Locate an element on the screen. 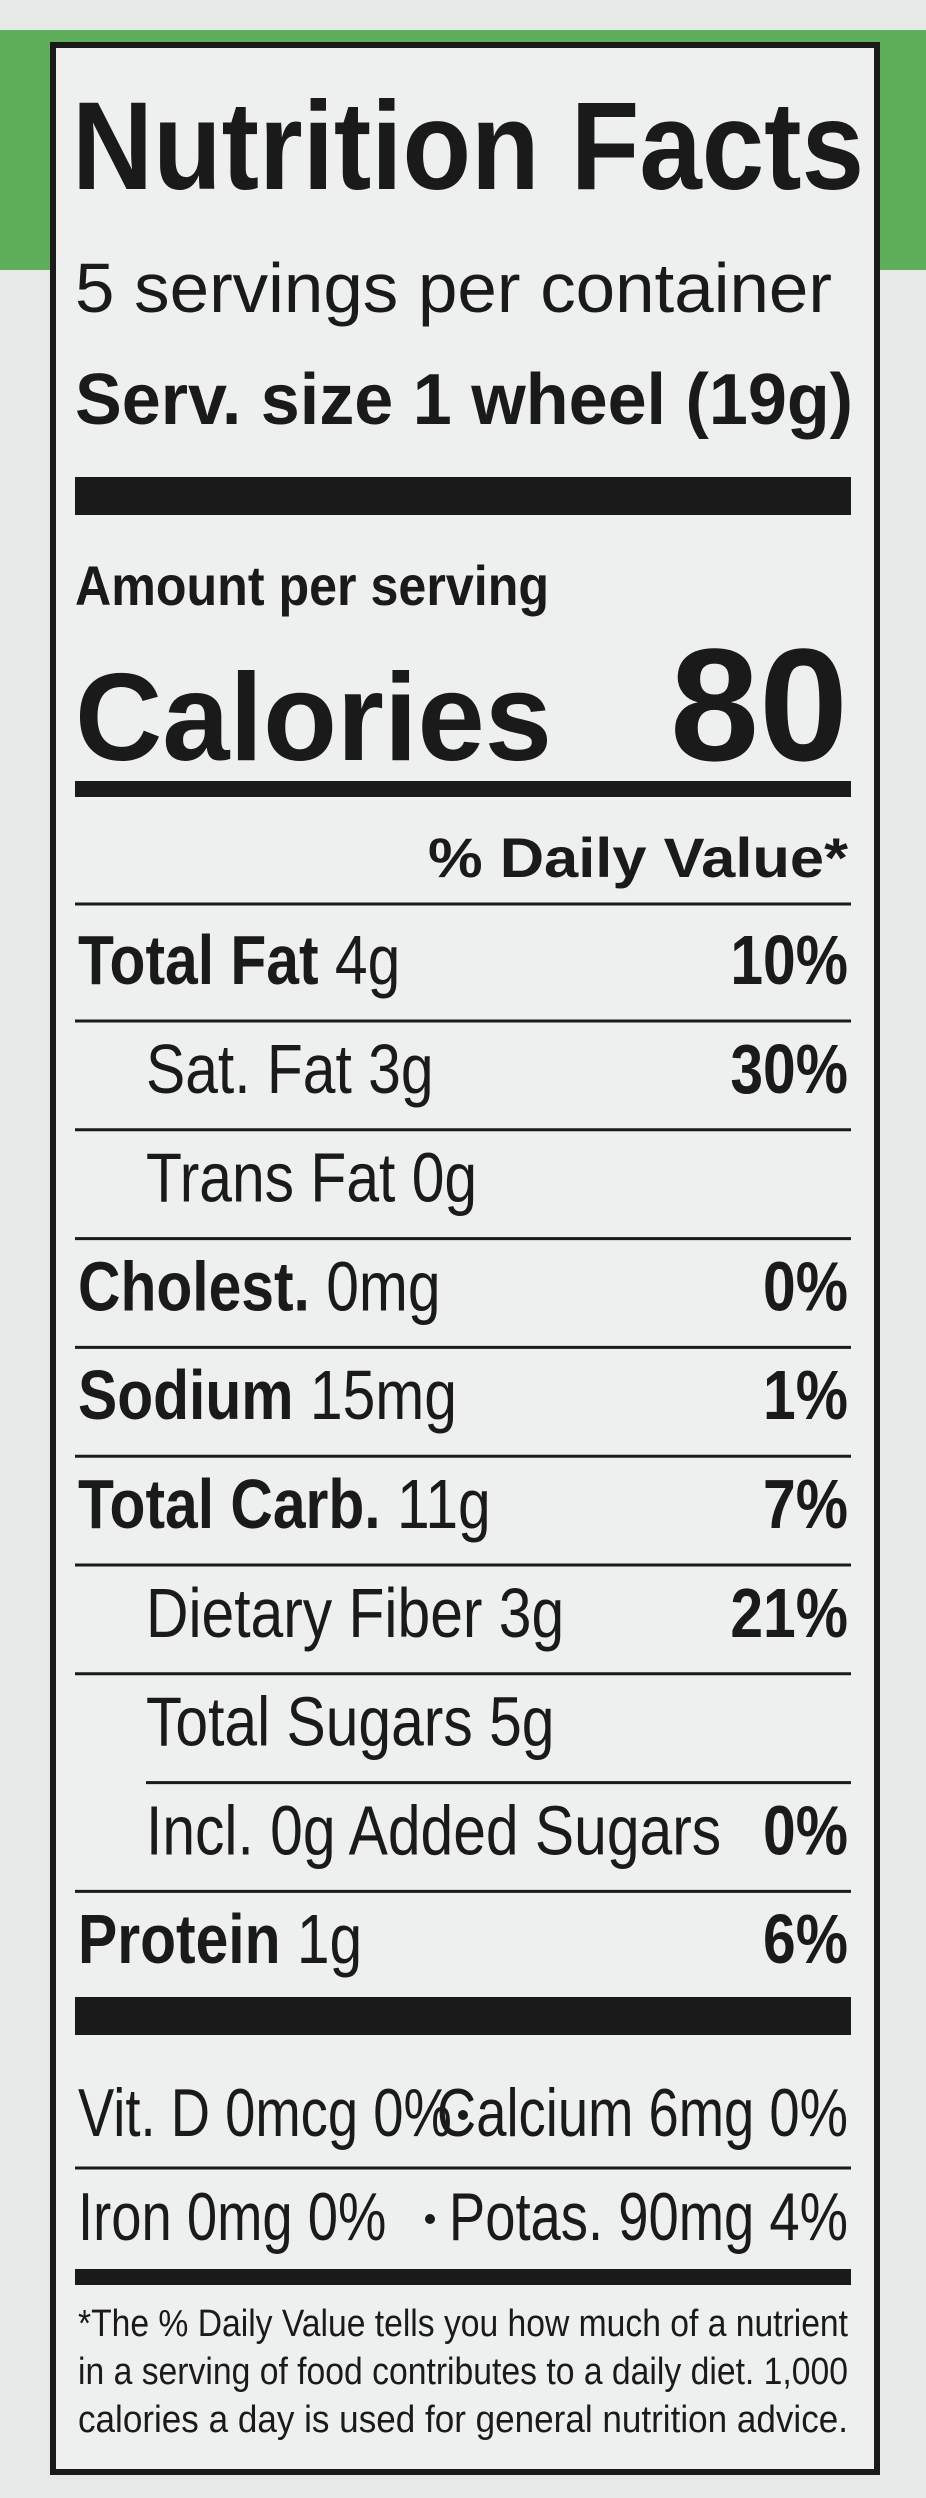 The height and width of the screenshot is (2498, 926). nutrient: Total Carb. 11g is located at coordinates (284, 1503).